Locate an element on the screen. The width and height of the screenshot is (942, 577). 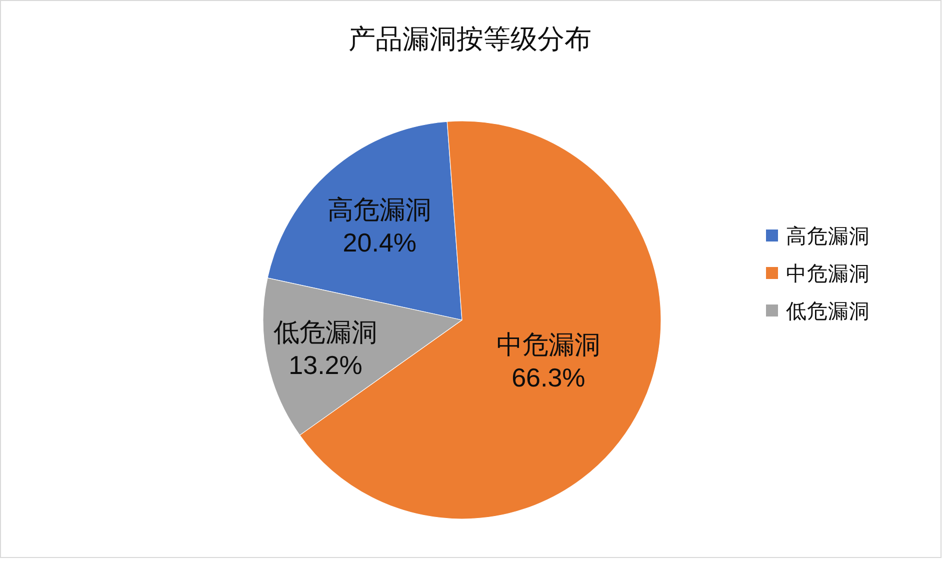
title: 产品漏洞按等级分布 is located at coordinates (470, 39).